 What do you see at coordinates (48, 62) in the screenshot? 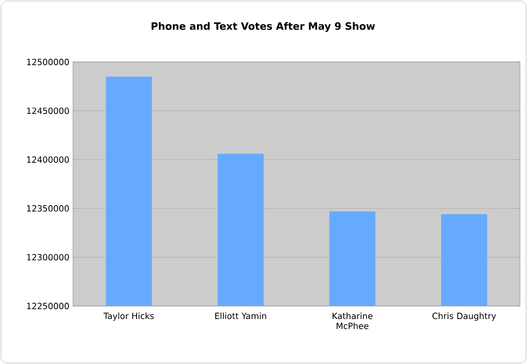
I see `y-tick-label: 12500000` at bounding box center [48, 62].